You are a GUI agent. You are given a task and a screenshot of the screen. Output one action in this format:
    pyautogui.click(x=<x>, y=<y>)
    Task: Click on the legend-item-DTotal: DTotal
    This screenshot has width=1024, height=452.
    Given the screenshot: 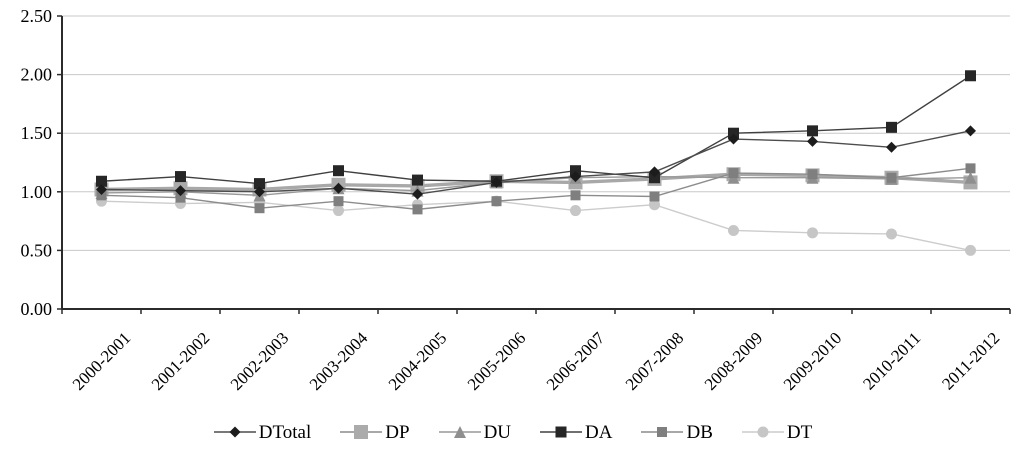 What is the action you would take?
    pyautogui.click(x=262, y=432)
    